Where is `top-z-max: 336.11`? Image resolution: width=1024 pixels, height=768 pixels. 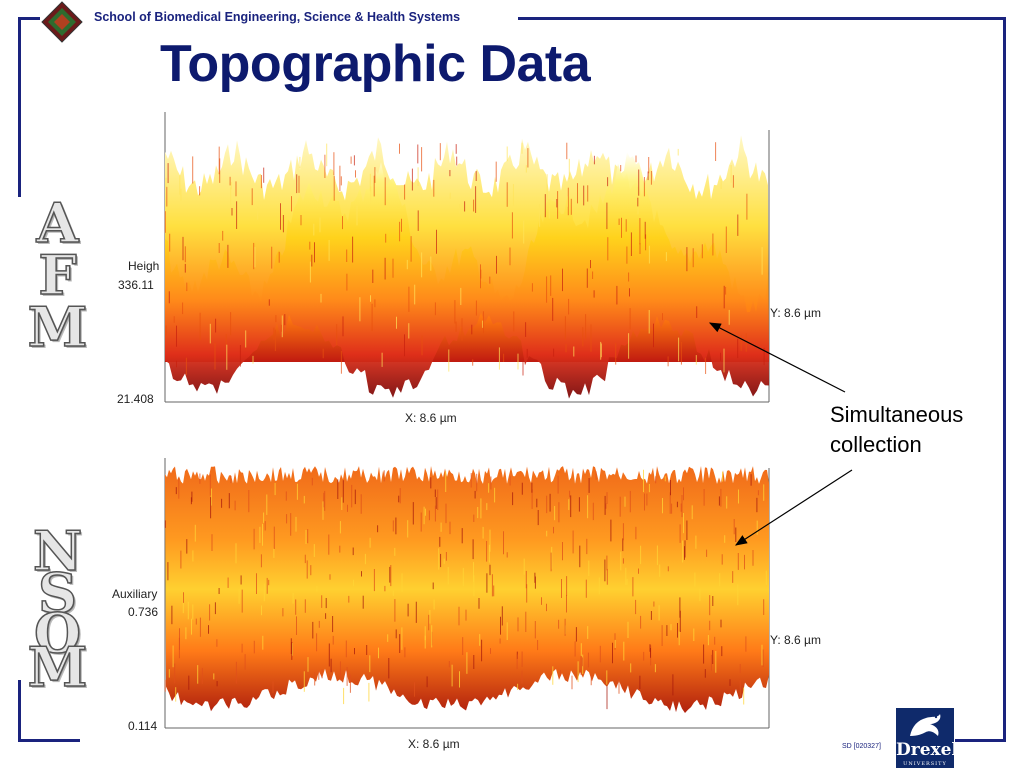 top-z-max: 336.11 is located at coordinates (136, 285).